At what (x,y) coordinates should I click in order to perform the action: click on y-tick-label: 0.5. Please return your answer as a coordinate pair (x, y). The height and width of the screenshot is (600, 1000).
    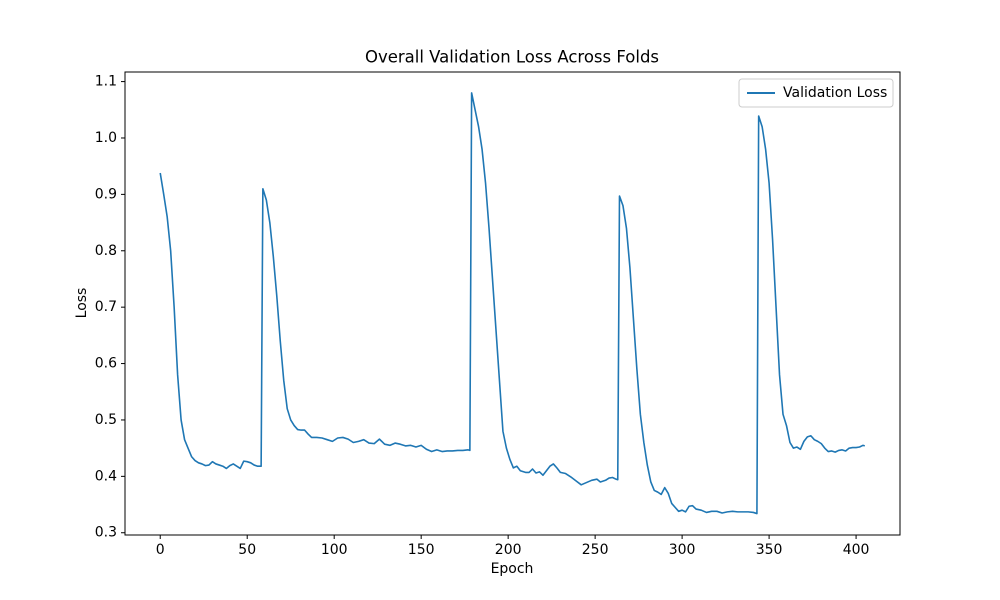
    Looking at the image, I should click on (106, 420).